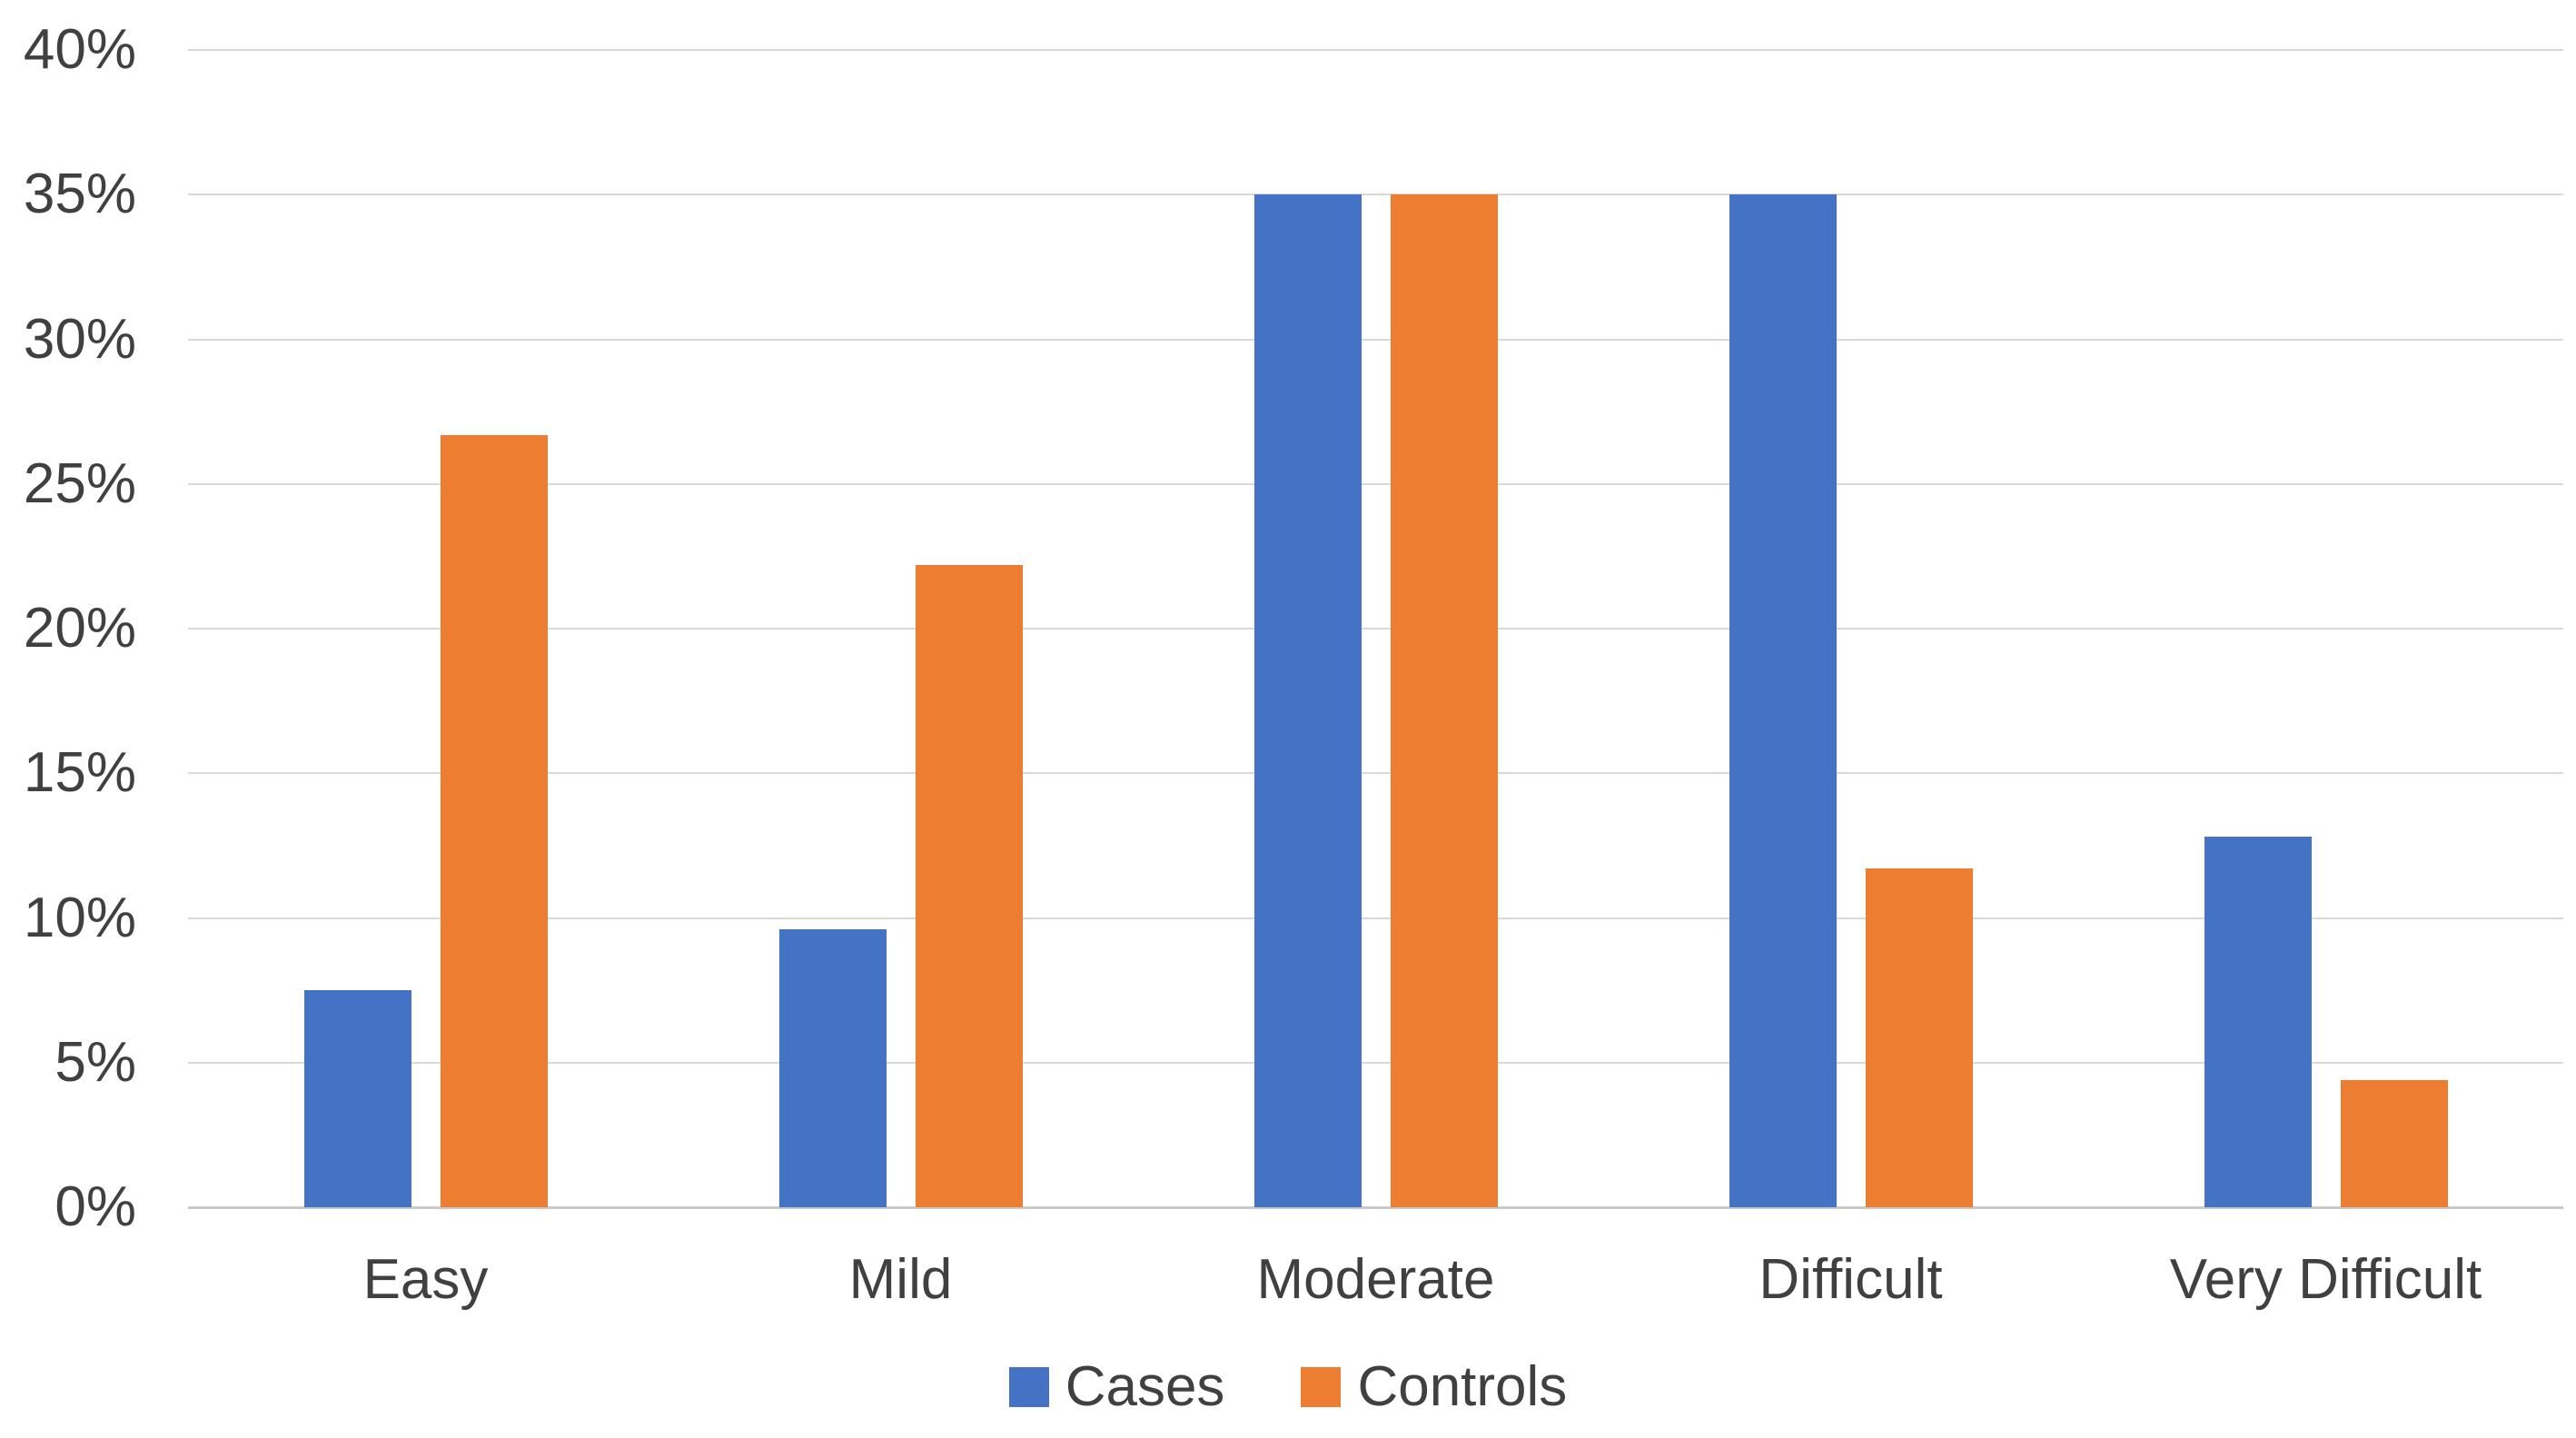 This screenshot has height=1438, width=2576. Describe the element at coordinates (1145, 1386) in the screenshot. I see `legend-label-cases: Cases` at that location.